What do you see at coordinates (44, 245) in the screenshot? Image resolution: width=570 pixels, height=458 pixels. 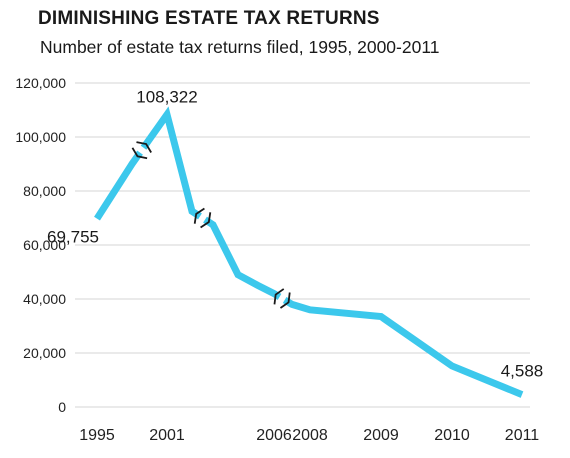 I see `y-tick-label: 60,000` at bounding box center [44, 245].